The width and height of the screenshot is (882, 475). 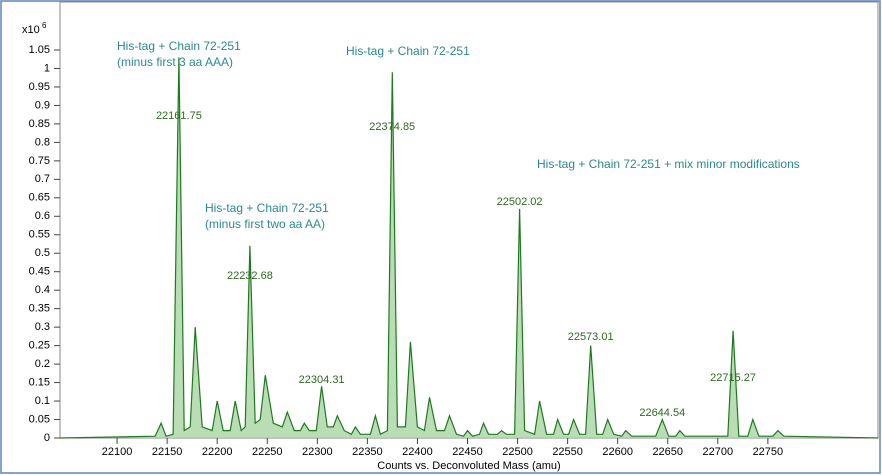 I want to click on y-multiplier: x10, so click(x=31, y=30).